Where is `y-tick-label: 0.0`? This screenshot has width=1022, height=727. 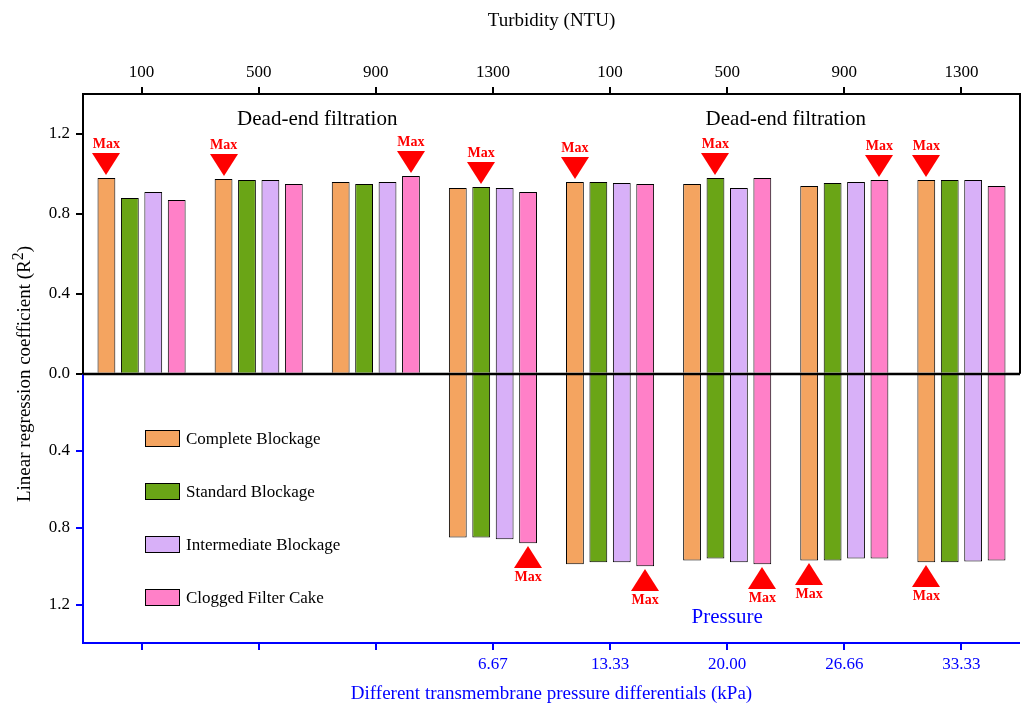 y-tick-label: 0.0 is located at coordinates (59, 373).